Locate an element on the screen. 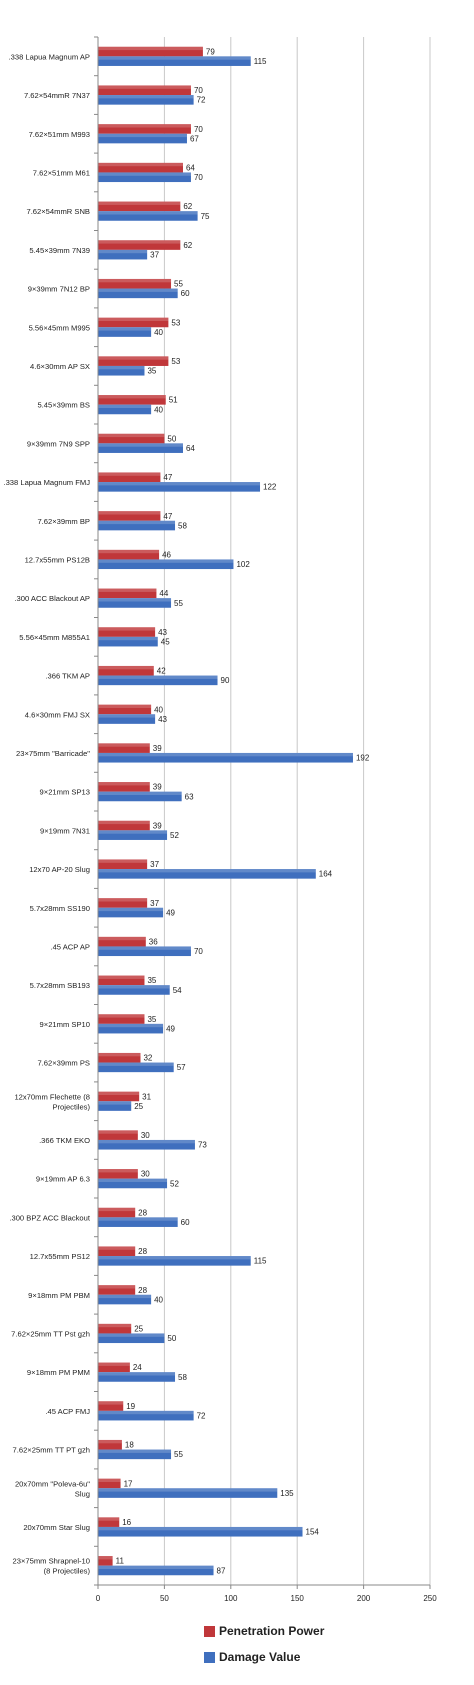  category-label: 7.62×51mm M993 is located at coordinates (59, 134).